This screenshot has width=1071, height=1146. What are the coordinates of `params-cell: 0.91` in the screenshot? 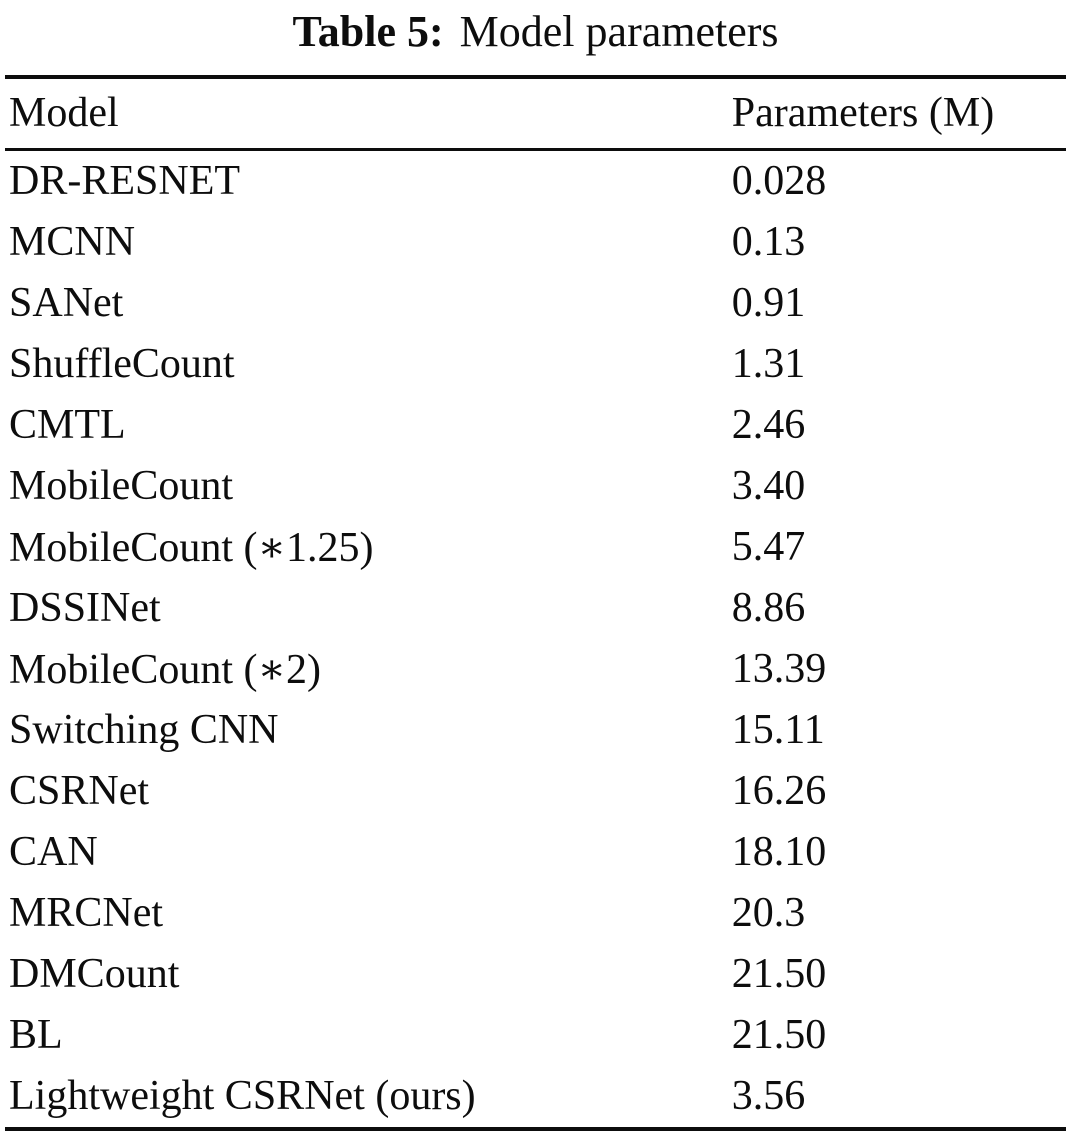 It's located at (768, 303).